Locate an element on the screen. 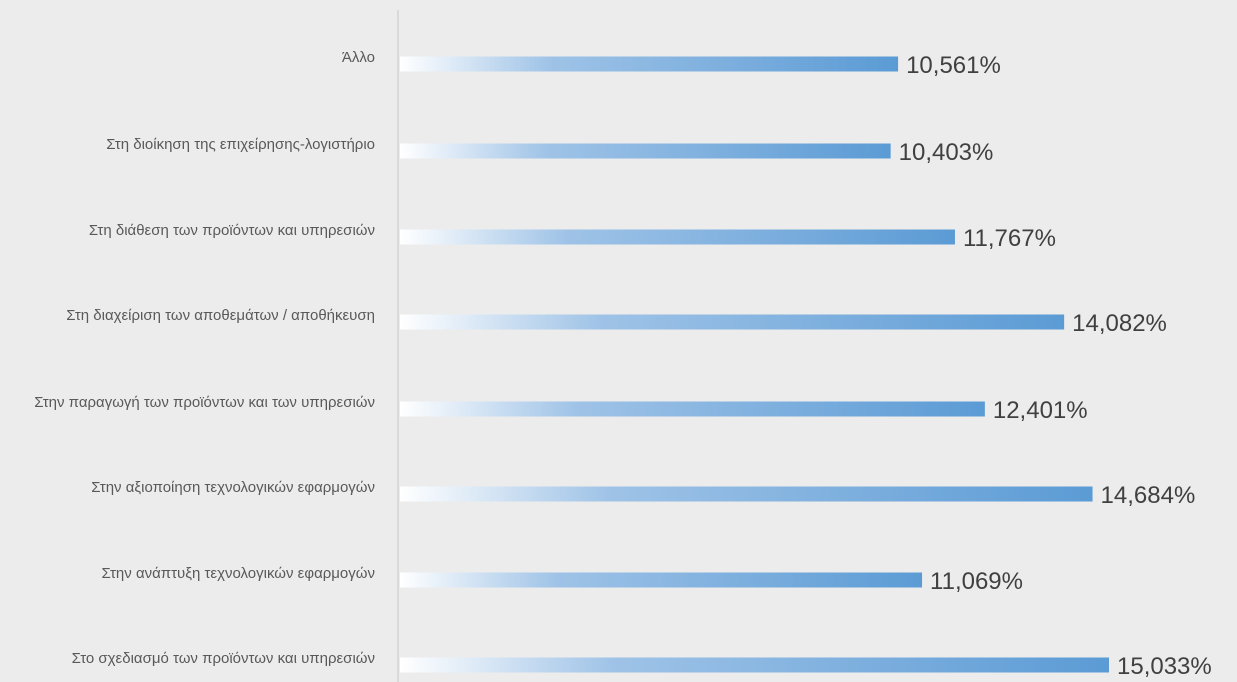 The height and width of the screenshot is (682, 1237). value-label-4: 14,082% is located at coordinates (1119, 323).